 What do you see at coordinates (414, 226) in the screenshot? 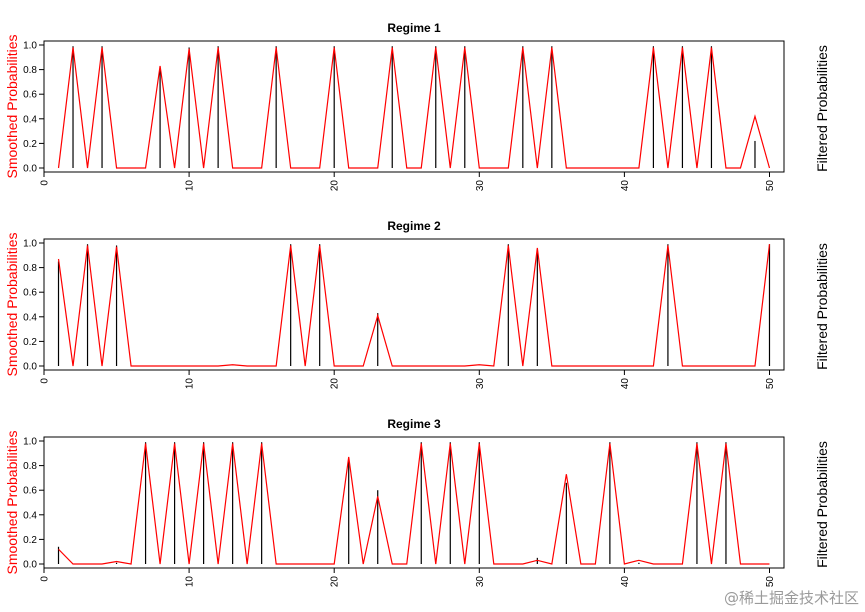
I see `panel-title: Regime 2` at bounding box center [414, 226].